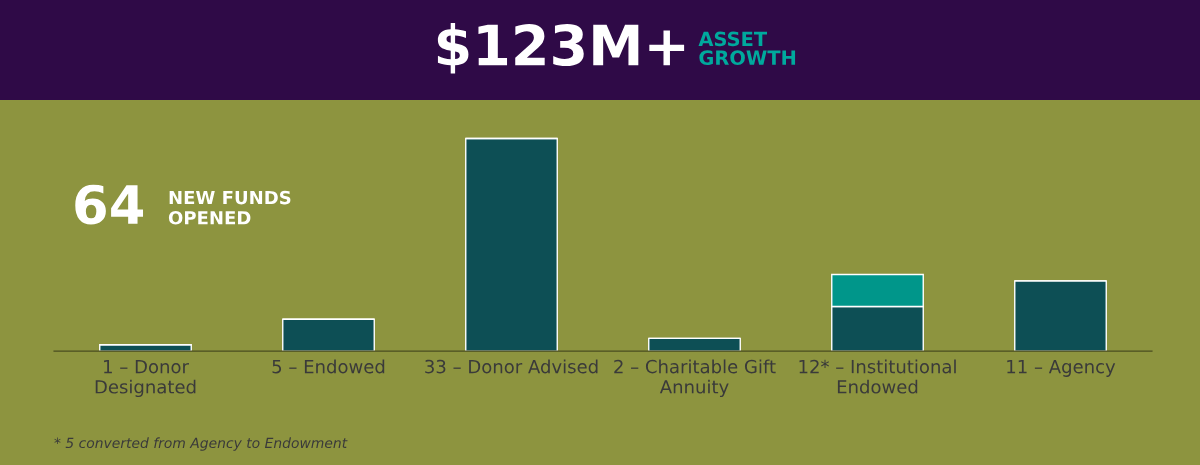  What do you see at coordinates (328, 366) in the screenshot?
I see `x-tick-label: 5 – Endowed` at bounding box center [328, 366].